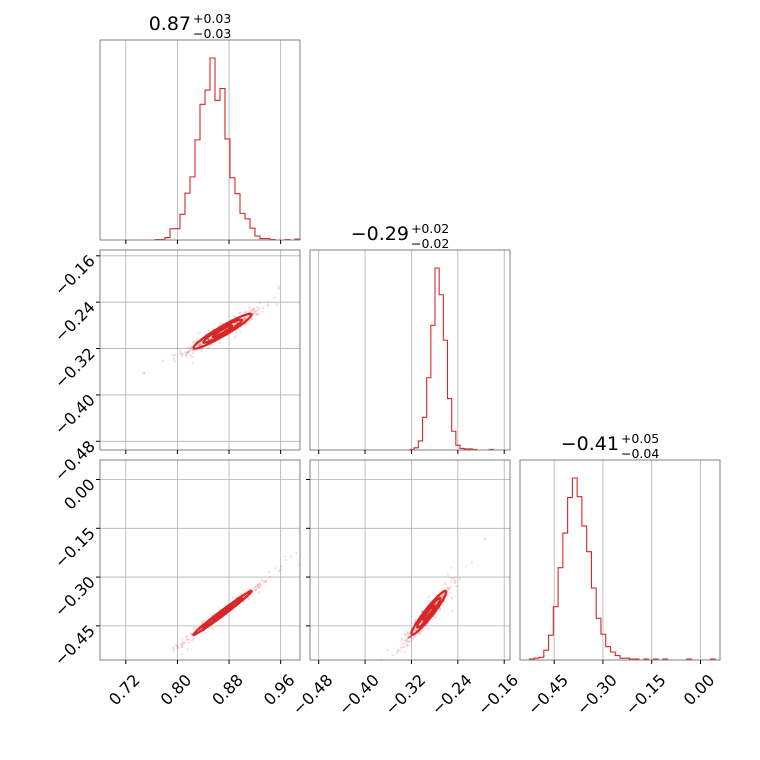 The image size is (760, 760). Describe the element at coordinates (380, 234) in the screenshot. I see `title-value: −0.29` at that location.